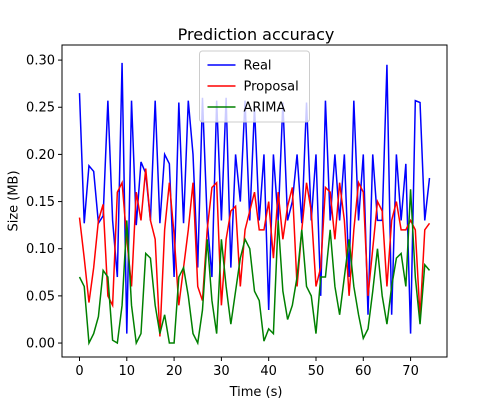 This screenshot has height=400, width=500. I want to click on x-tick-label: 40, so click(268, 371).